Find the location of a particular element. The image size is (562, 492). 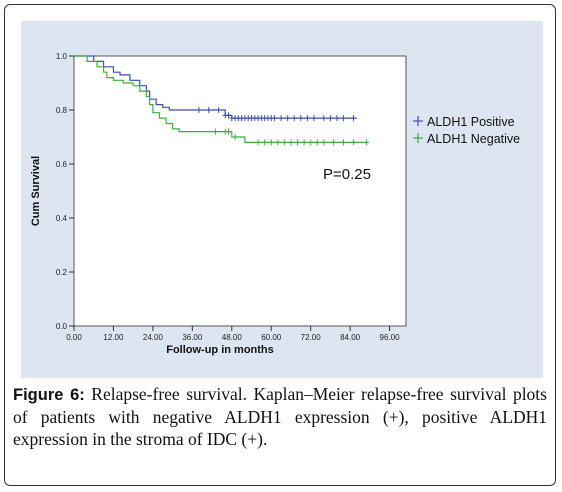

x-tick-label: 84.00 is located at coordinates (350, 337).